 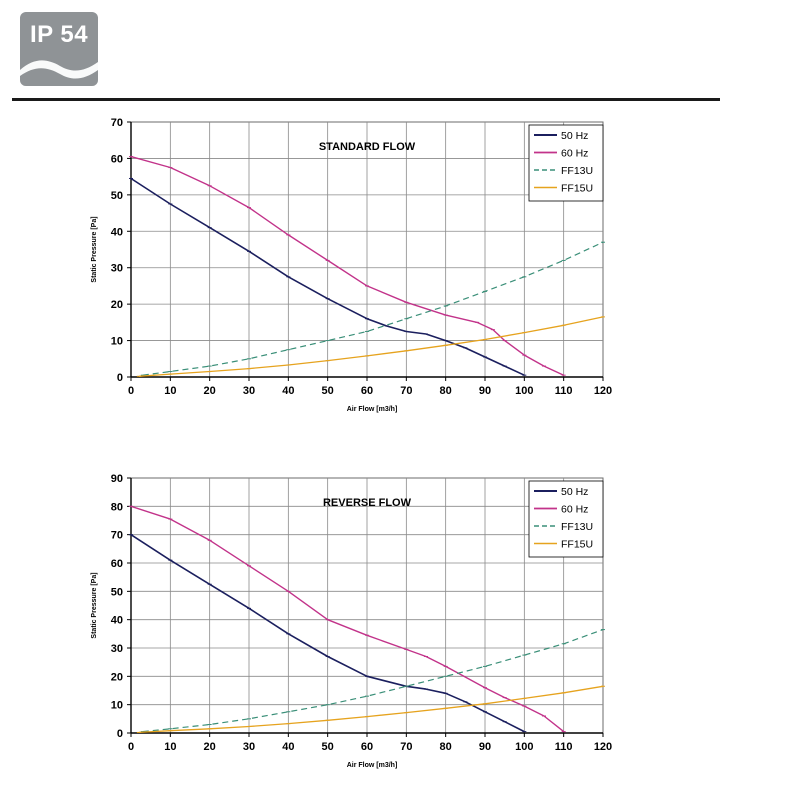 I want to click on ip-rating-label: IP 54, so click(x=59, y=34).